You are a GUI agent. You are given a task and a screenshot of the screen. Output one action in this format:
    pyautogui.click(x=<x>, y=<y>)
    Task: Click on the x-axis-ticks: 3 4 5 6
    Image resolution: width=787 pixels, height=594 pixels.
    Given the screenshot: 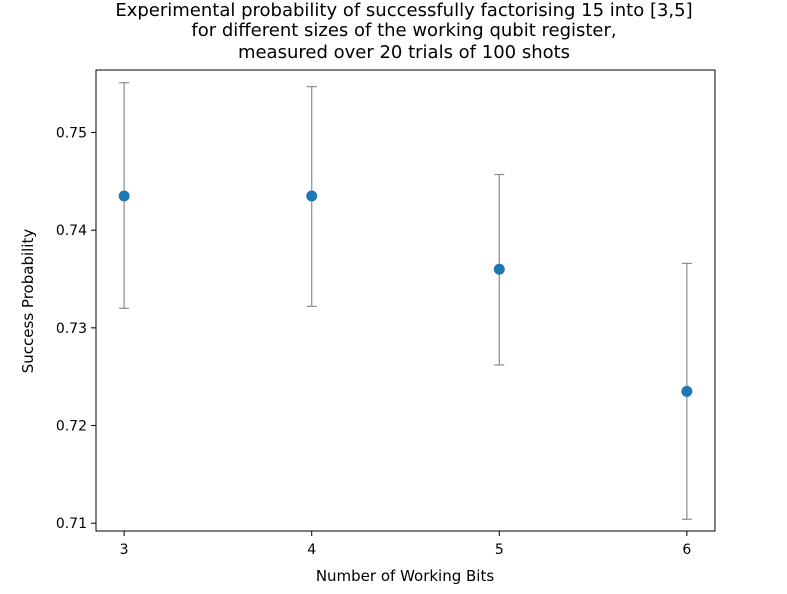 What is the action you would take?
    pyautogui.click(x=405, y=544)
    